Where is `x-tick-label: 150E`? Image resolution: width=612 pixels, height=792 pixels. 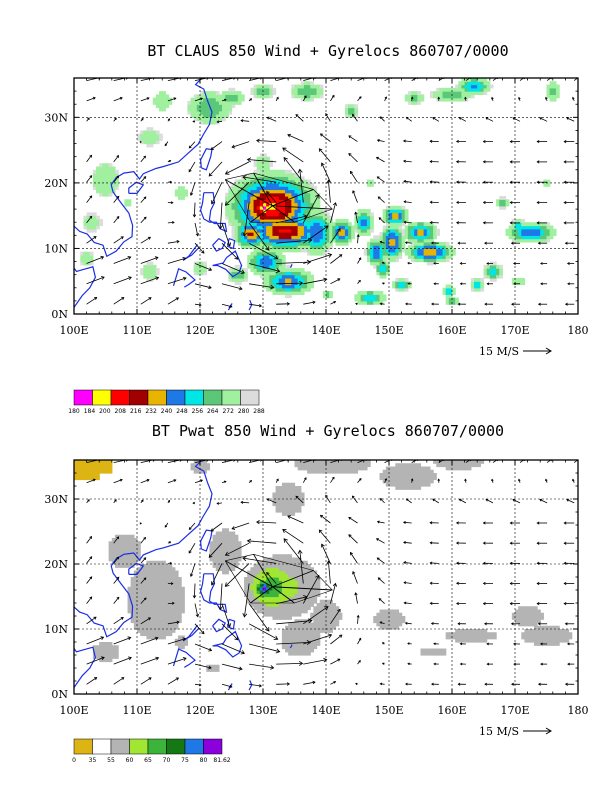 x-tick-label: 150E is located at coordinates (388, 330).